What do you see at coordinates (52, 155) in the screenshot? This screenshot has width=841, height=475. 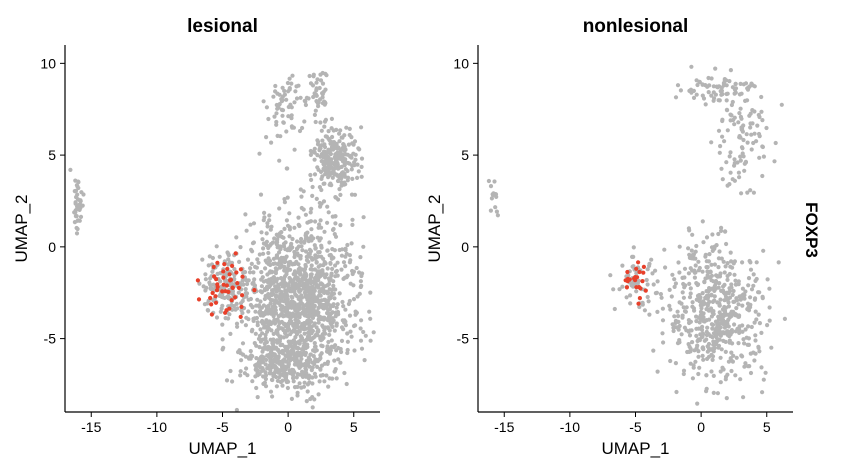 I see `y-tick-label: 5` at bounding box center [52, 155].